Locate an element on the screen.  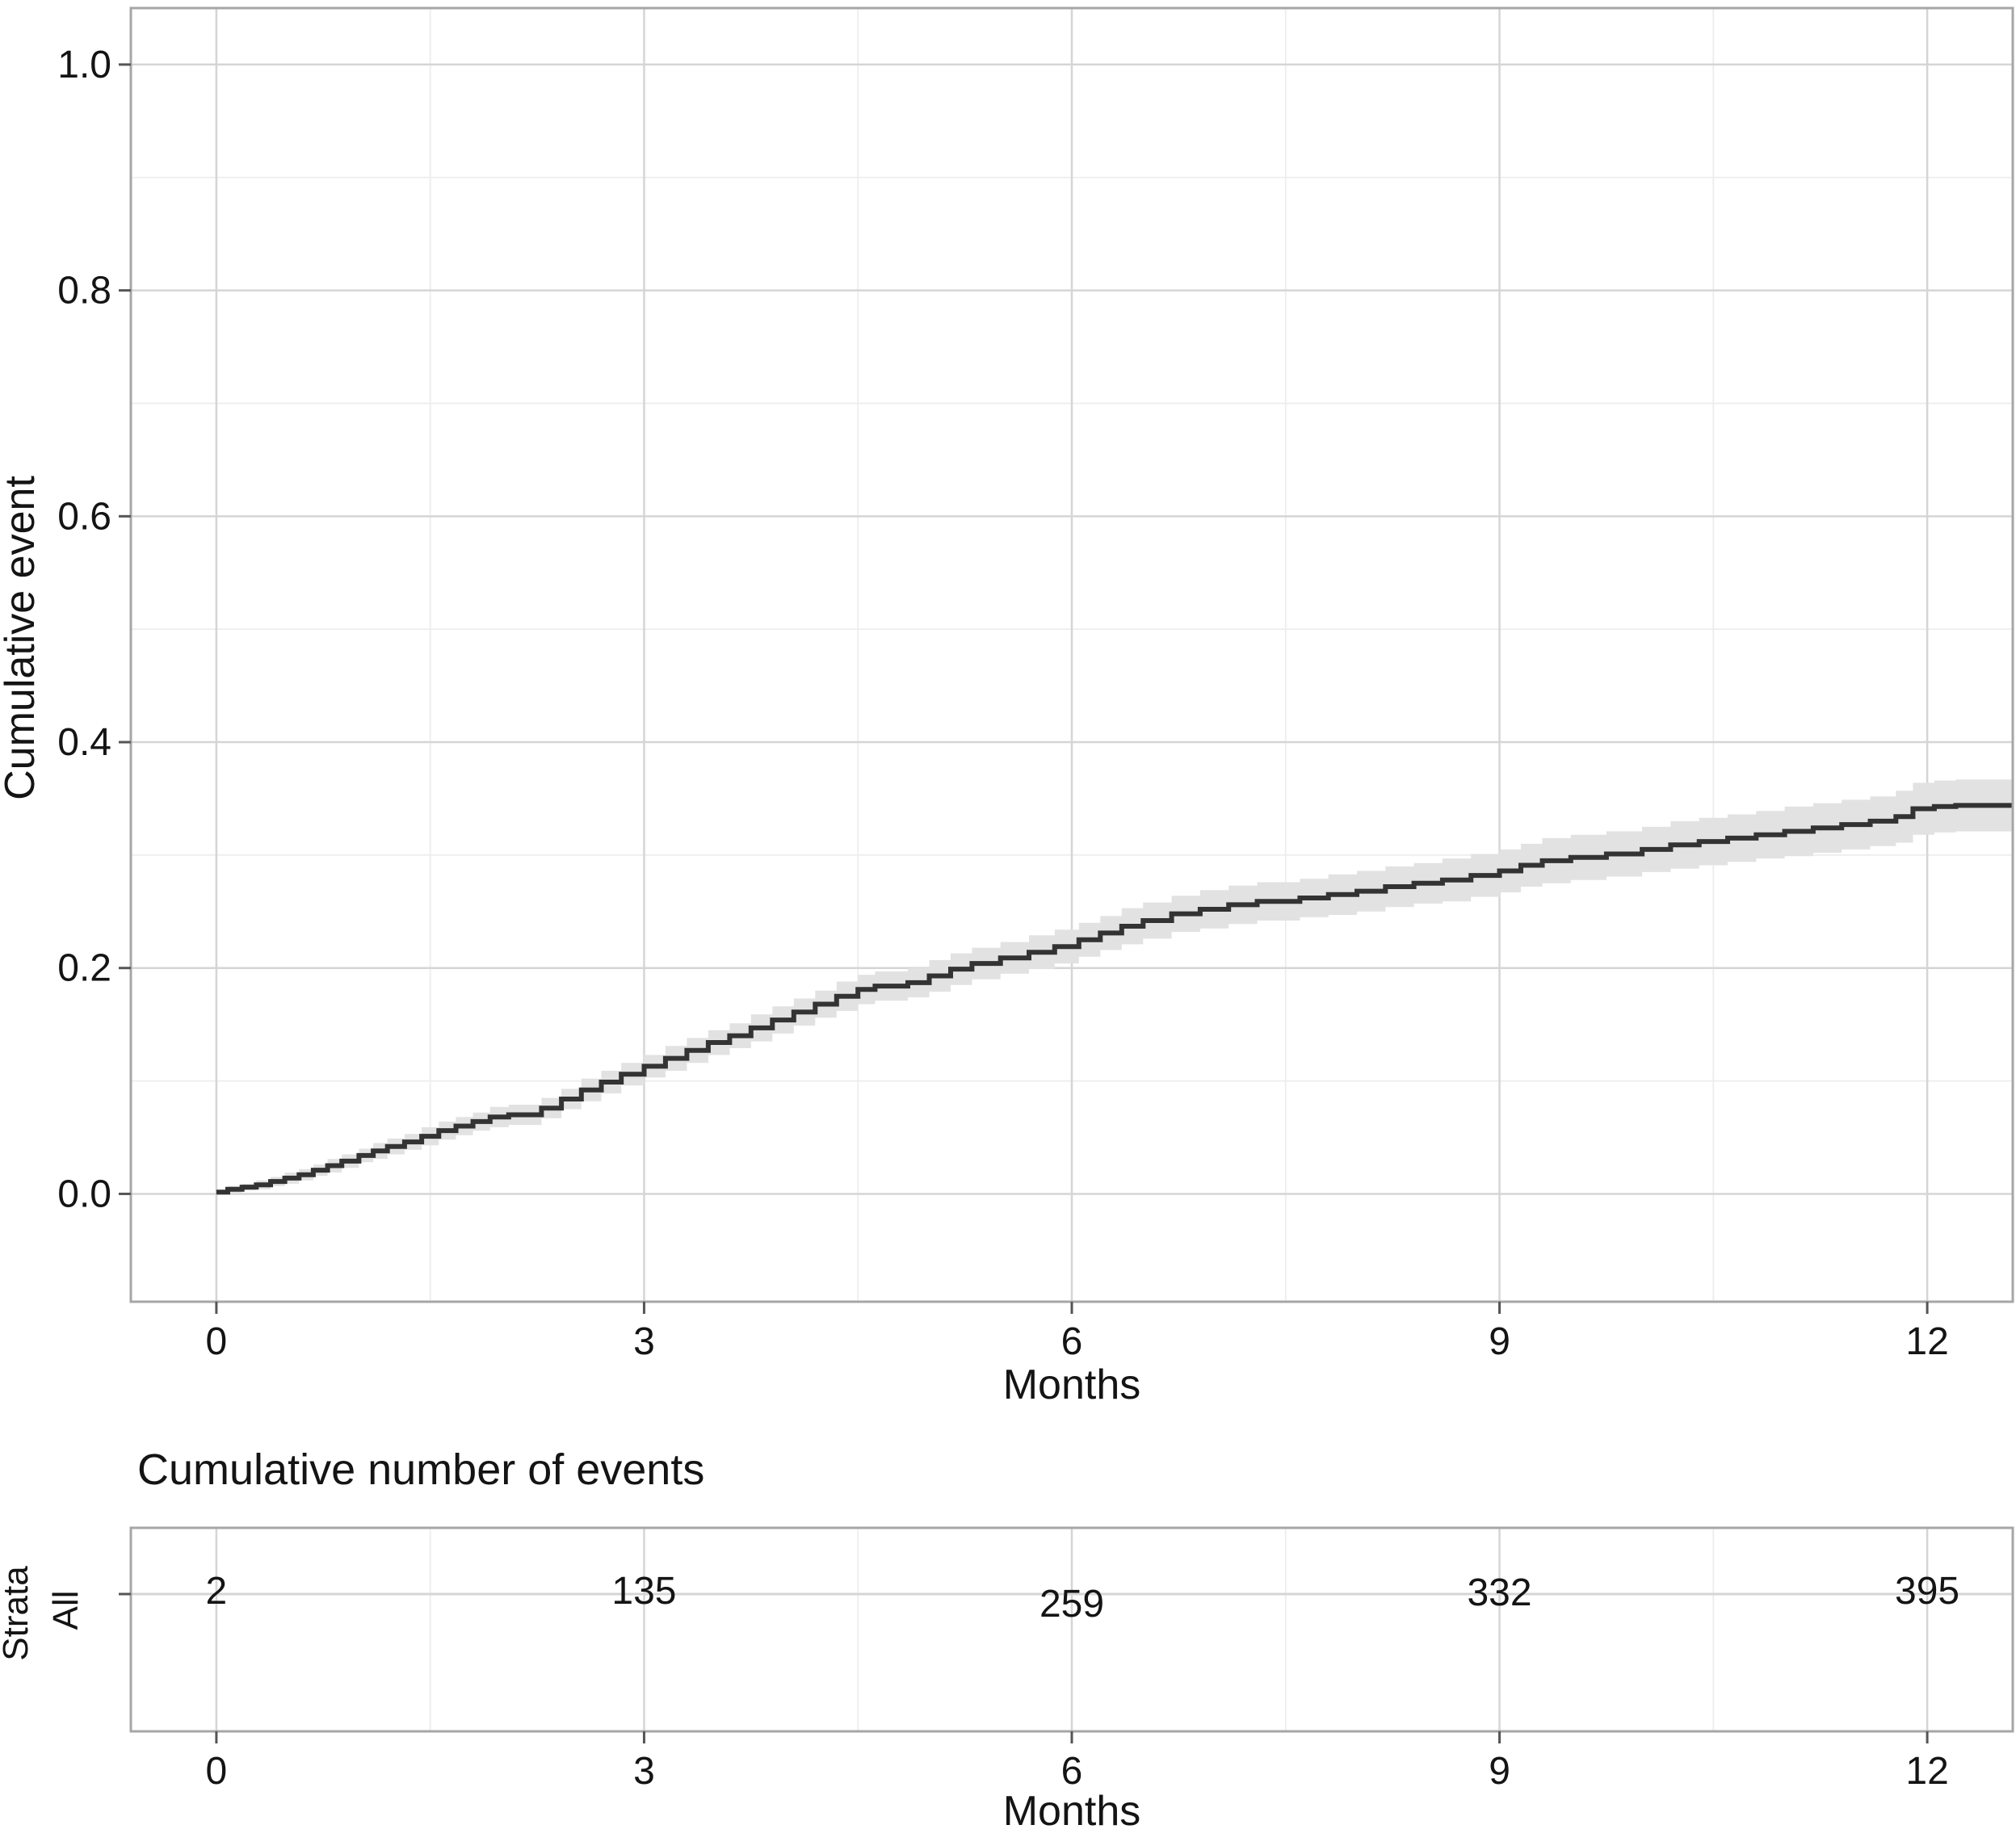
event-count-values: 2 135 259 332 395 is located at coordinates (1083, 1598).